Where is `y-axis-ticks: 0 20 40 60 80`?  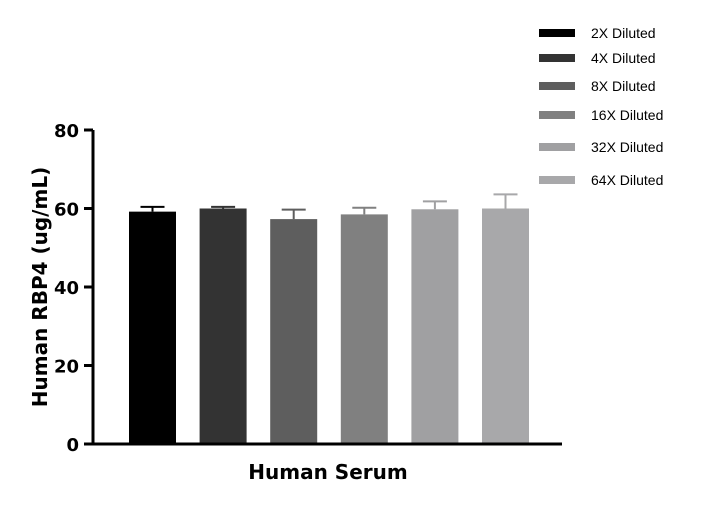
y-axis-ticks: 0 20 40 60 80 is located at coordinates (73, 288).